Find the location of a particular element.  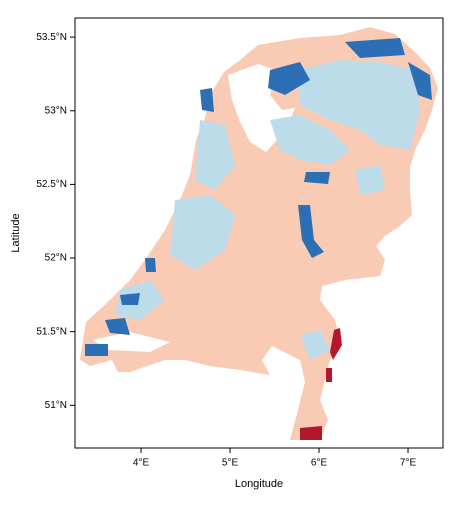

estuary is located at coordinates (131, 342).